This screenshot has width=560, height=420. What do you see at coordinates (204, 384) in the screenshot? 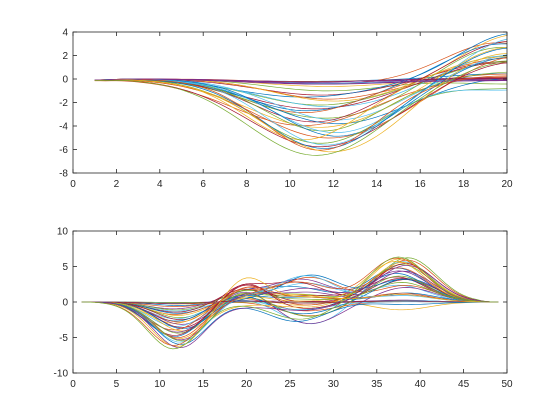
I see `x-tick-label: 15` at bounding box center [204, 384].